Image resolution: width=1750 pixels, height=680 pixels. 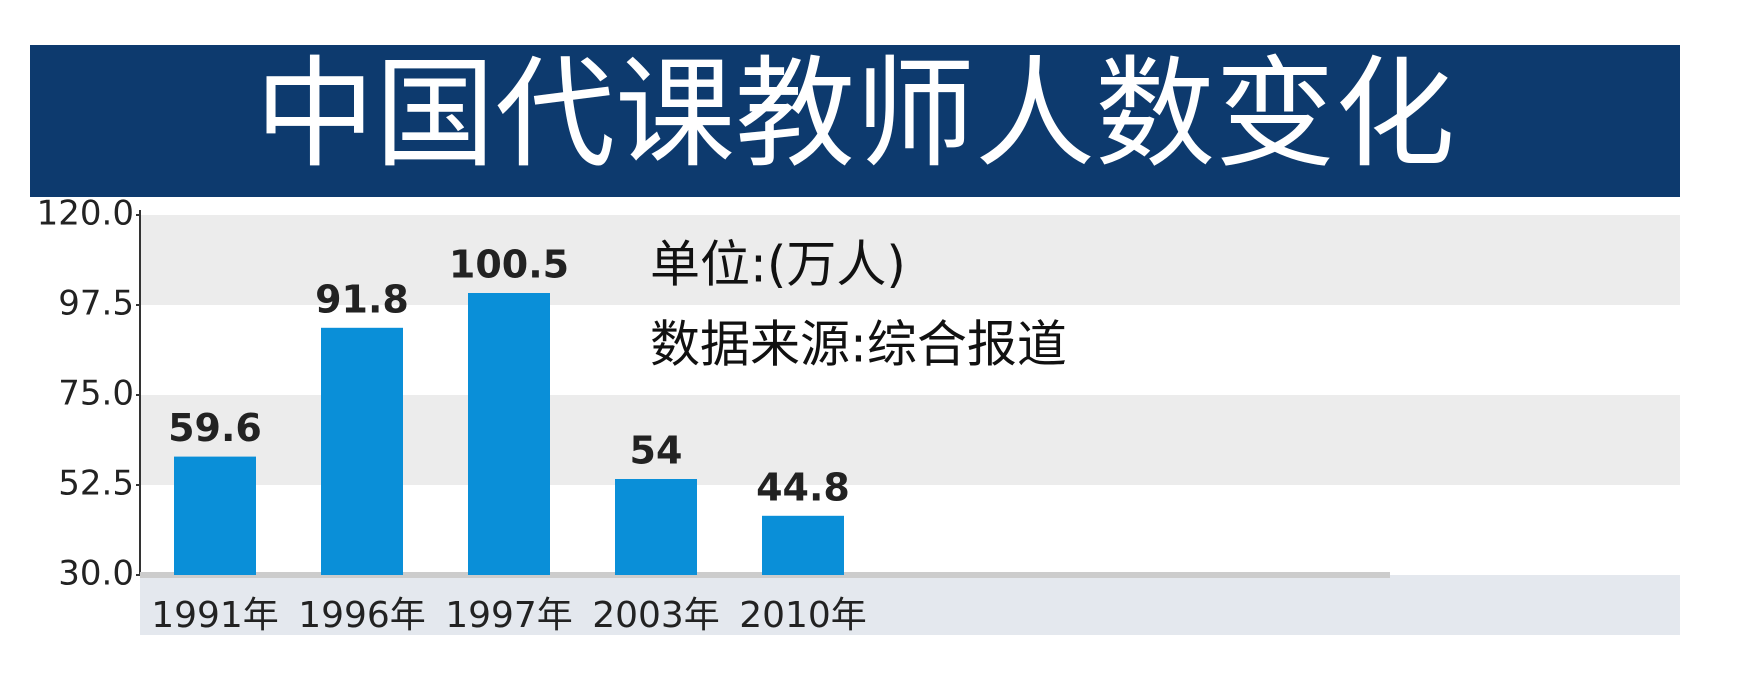 What do you see at coordinates (910, 605) in the screenshot?
I see `axis-strip` at bounding box center [910, 605].